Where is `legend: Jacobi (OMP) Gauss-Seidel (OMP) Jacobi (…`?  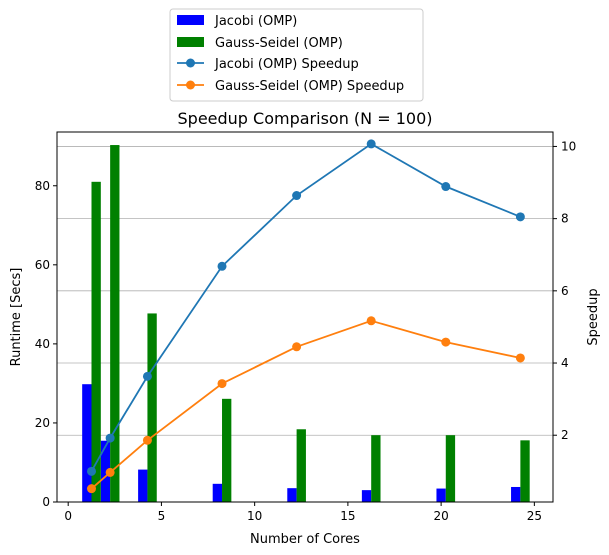 legend: Jacobi (OMP) Gauss-Seidel (OMP) Jacobi (… is located at coordinates (296, 55).